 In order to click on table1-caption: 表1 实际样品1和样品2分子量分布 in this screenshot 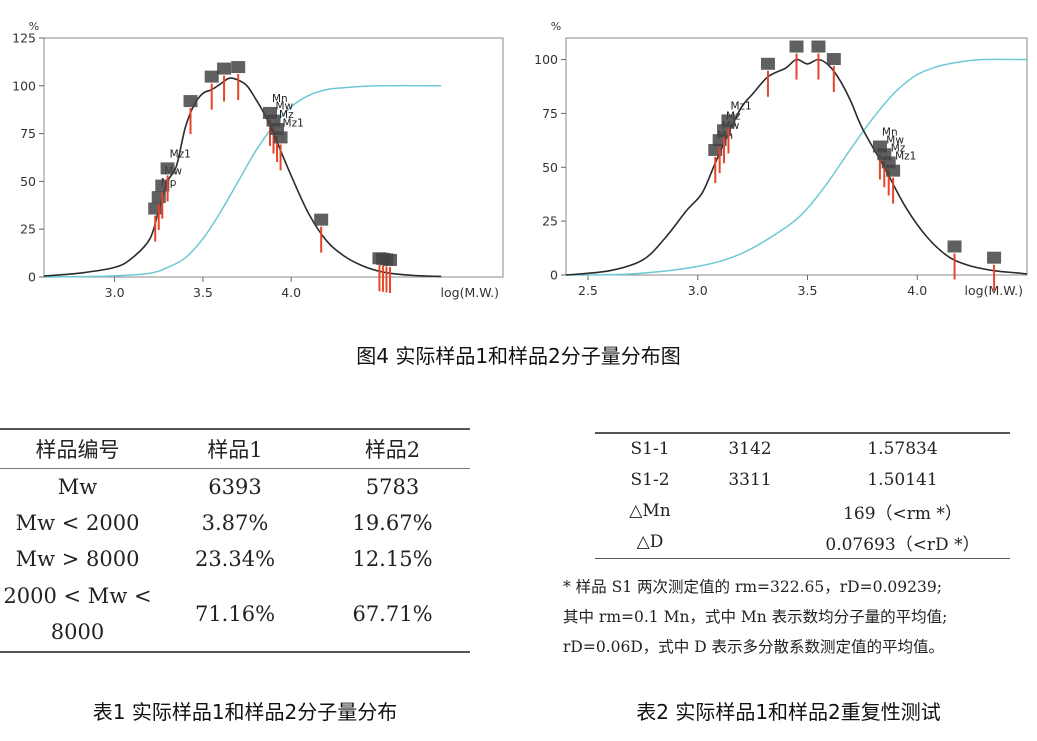, I will do `click(245, 712)`.